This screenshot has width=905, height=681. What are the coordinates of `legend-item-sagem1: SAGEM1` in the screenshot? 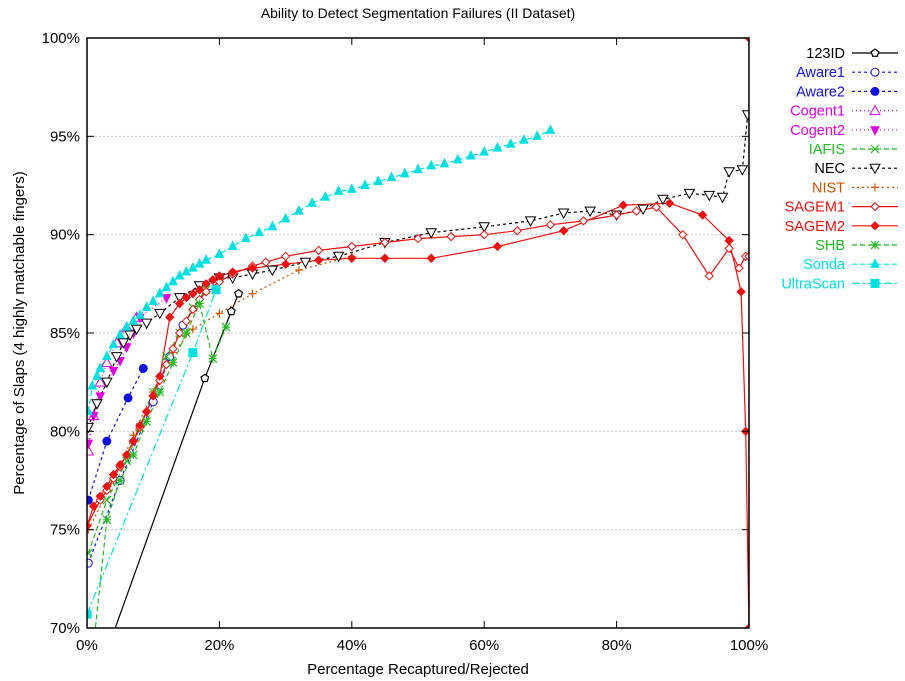 It's located at (841, 208).